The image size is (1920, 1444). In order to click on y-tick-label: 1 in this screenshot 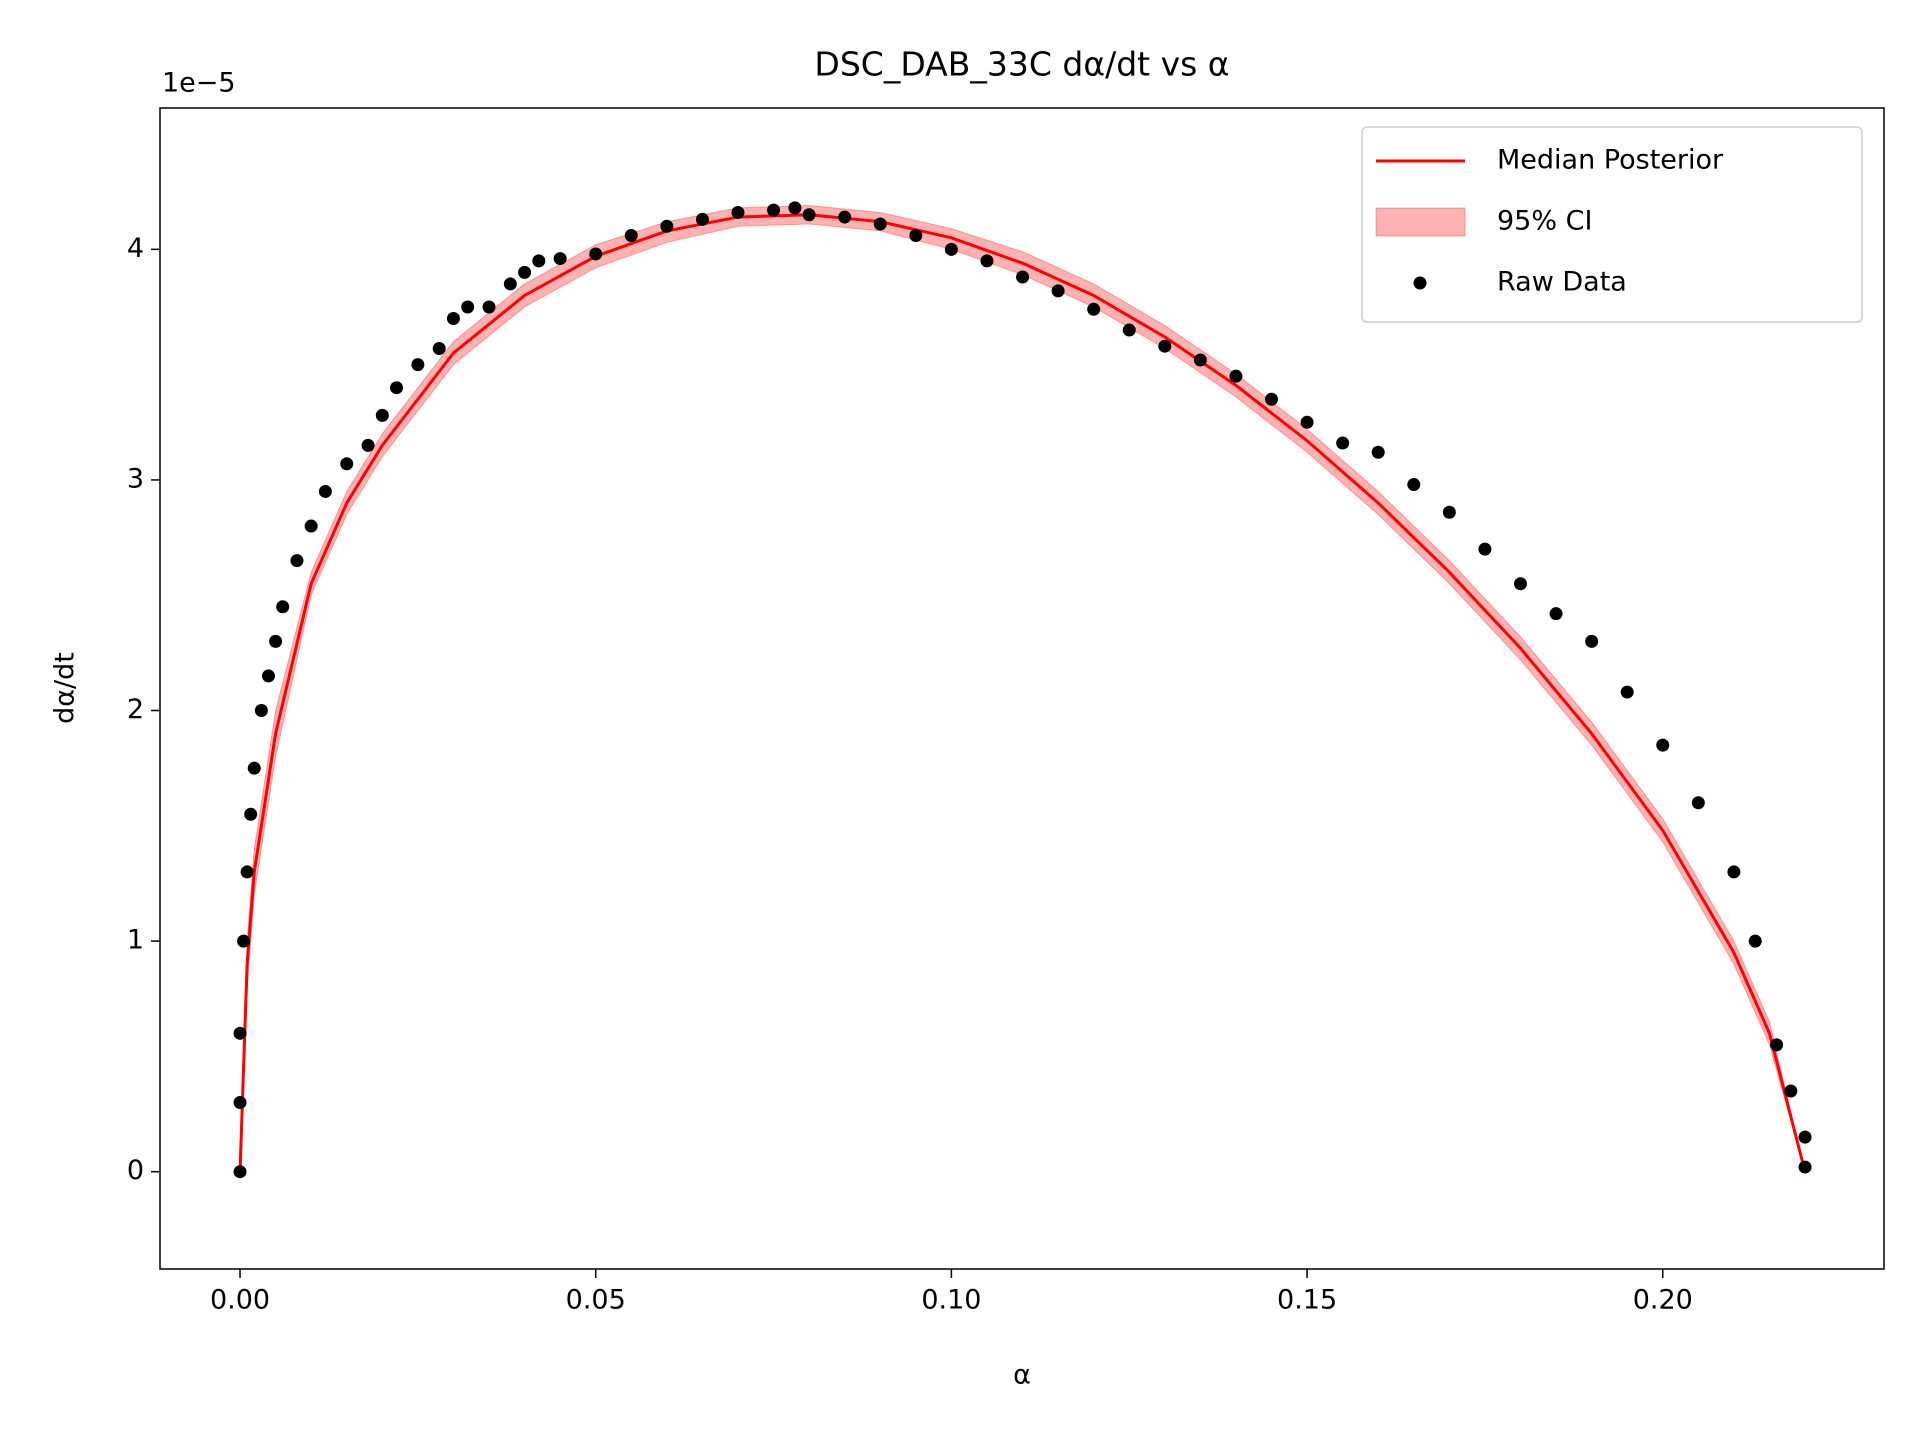, I will do `click(135, 940)`.